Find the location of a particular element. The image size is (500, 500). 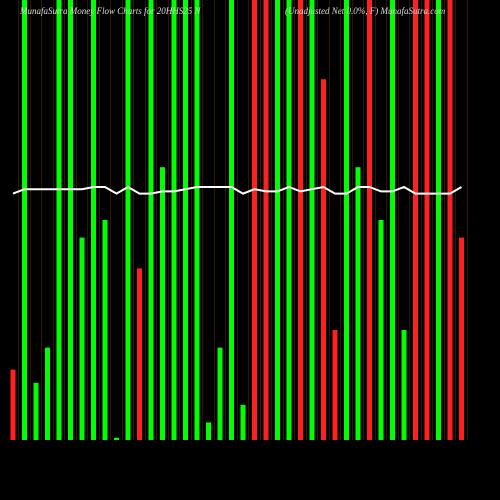

line is located at coordinates (237, 190).